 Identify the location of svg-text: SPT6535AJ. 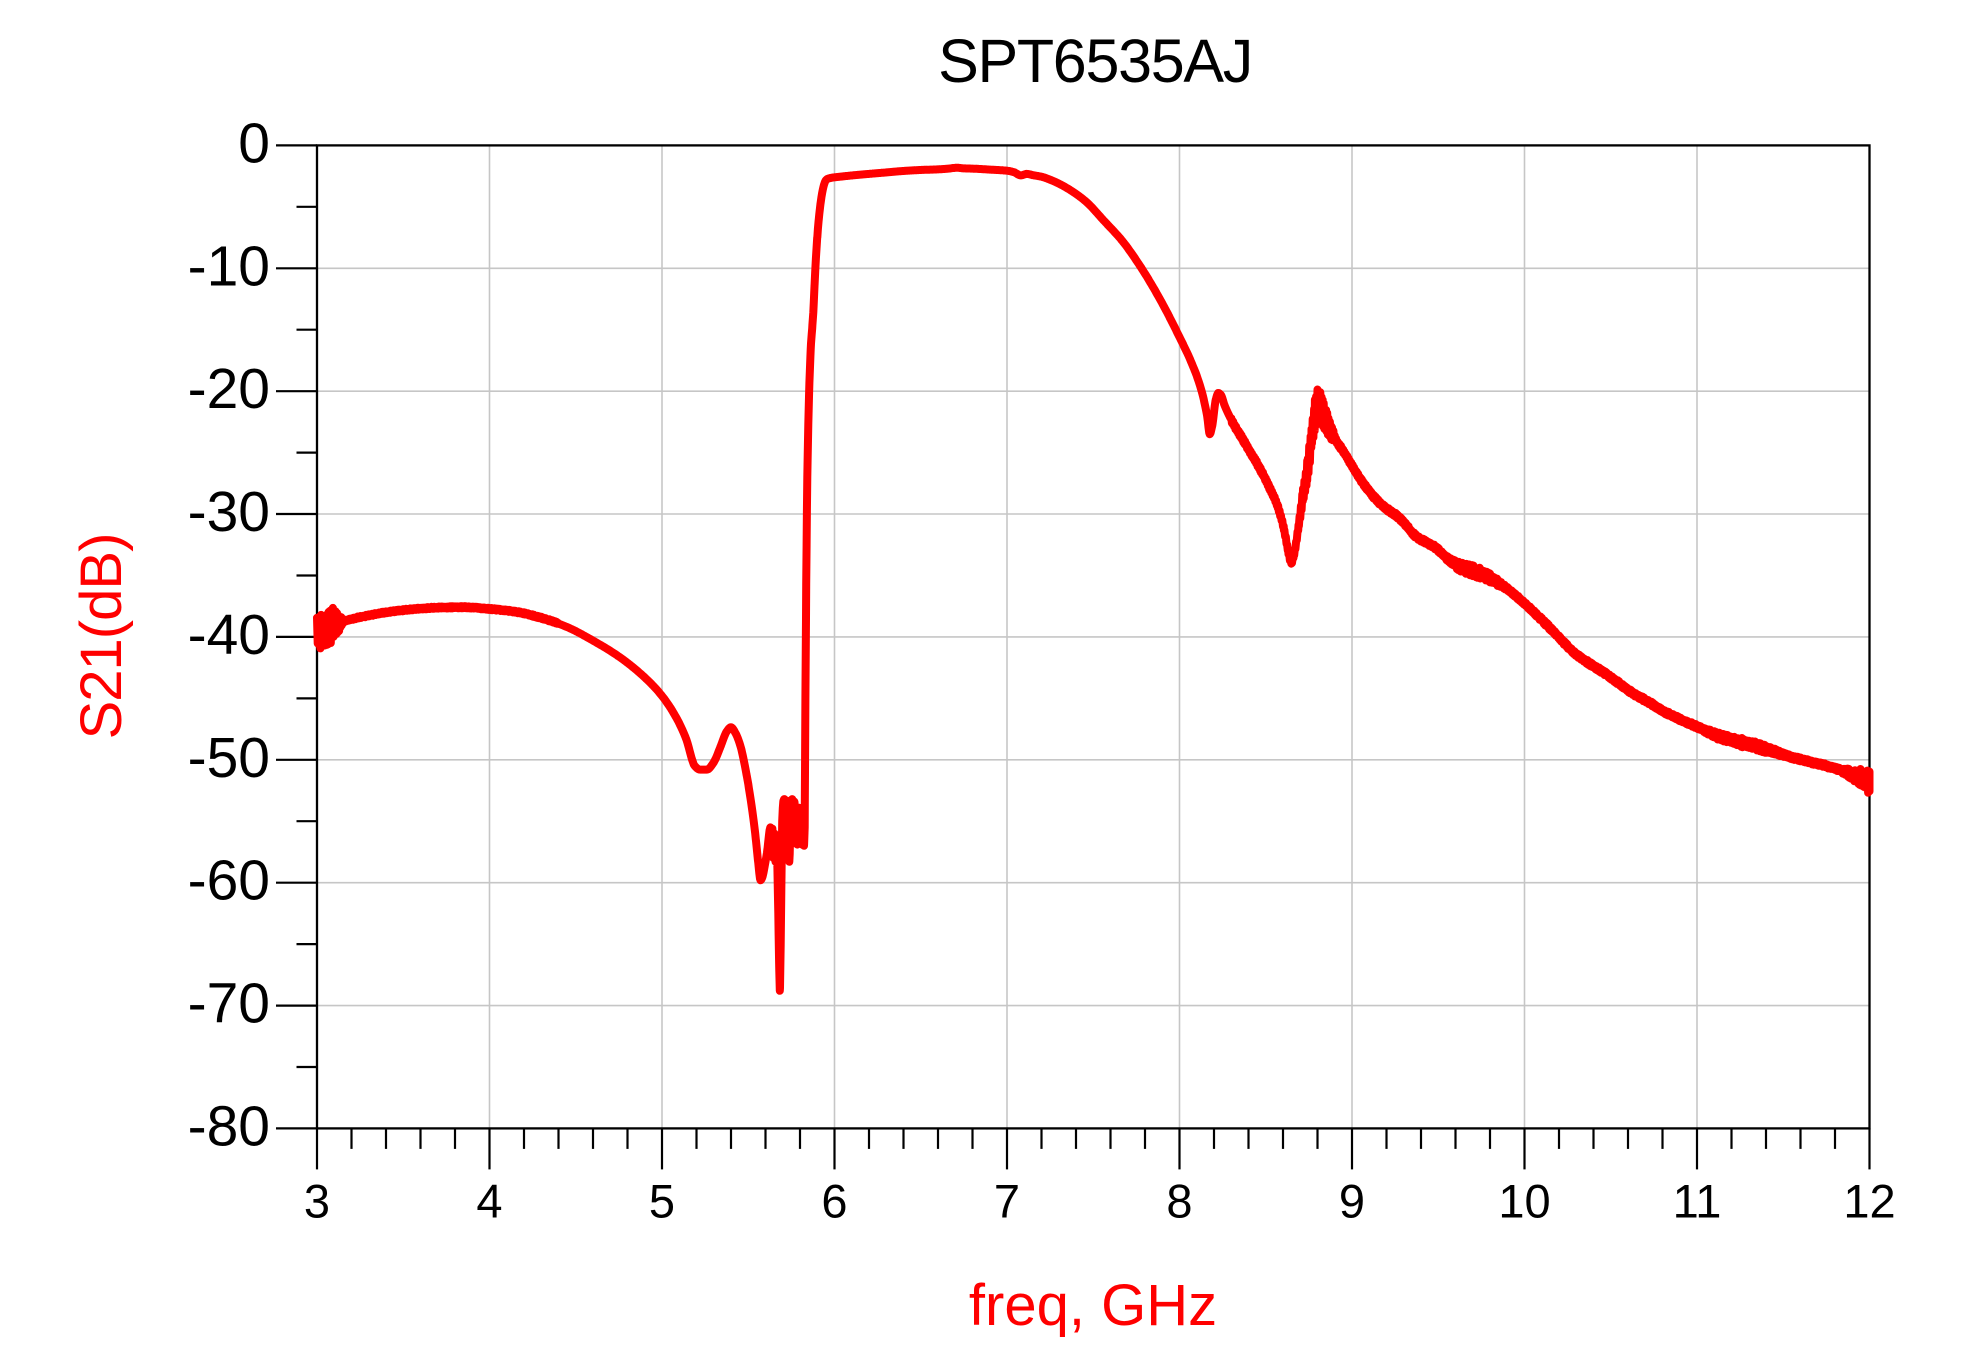
(1095, 61).